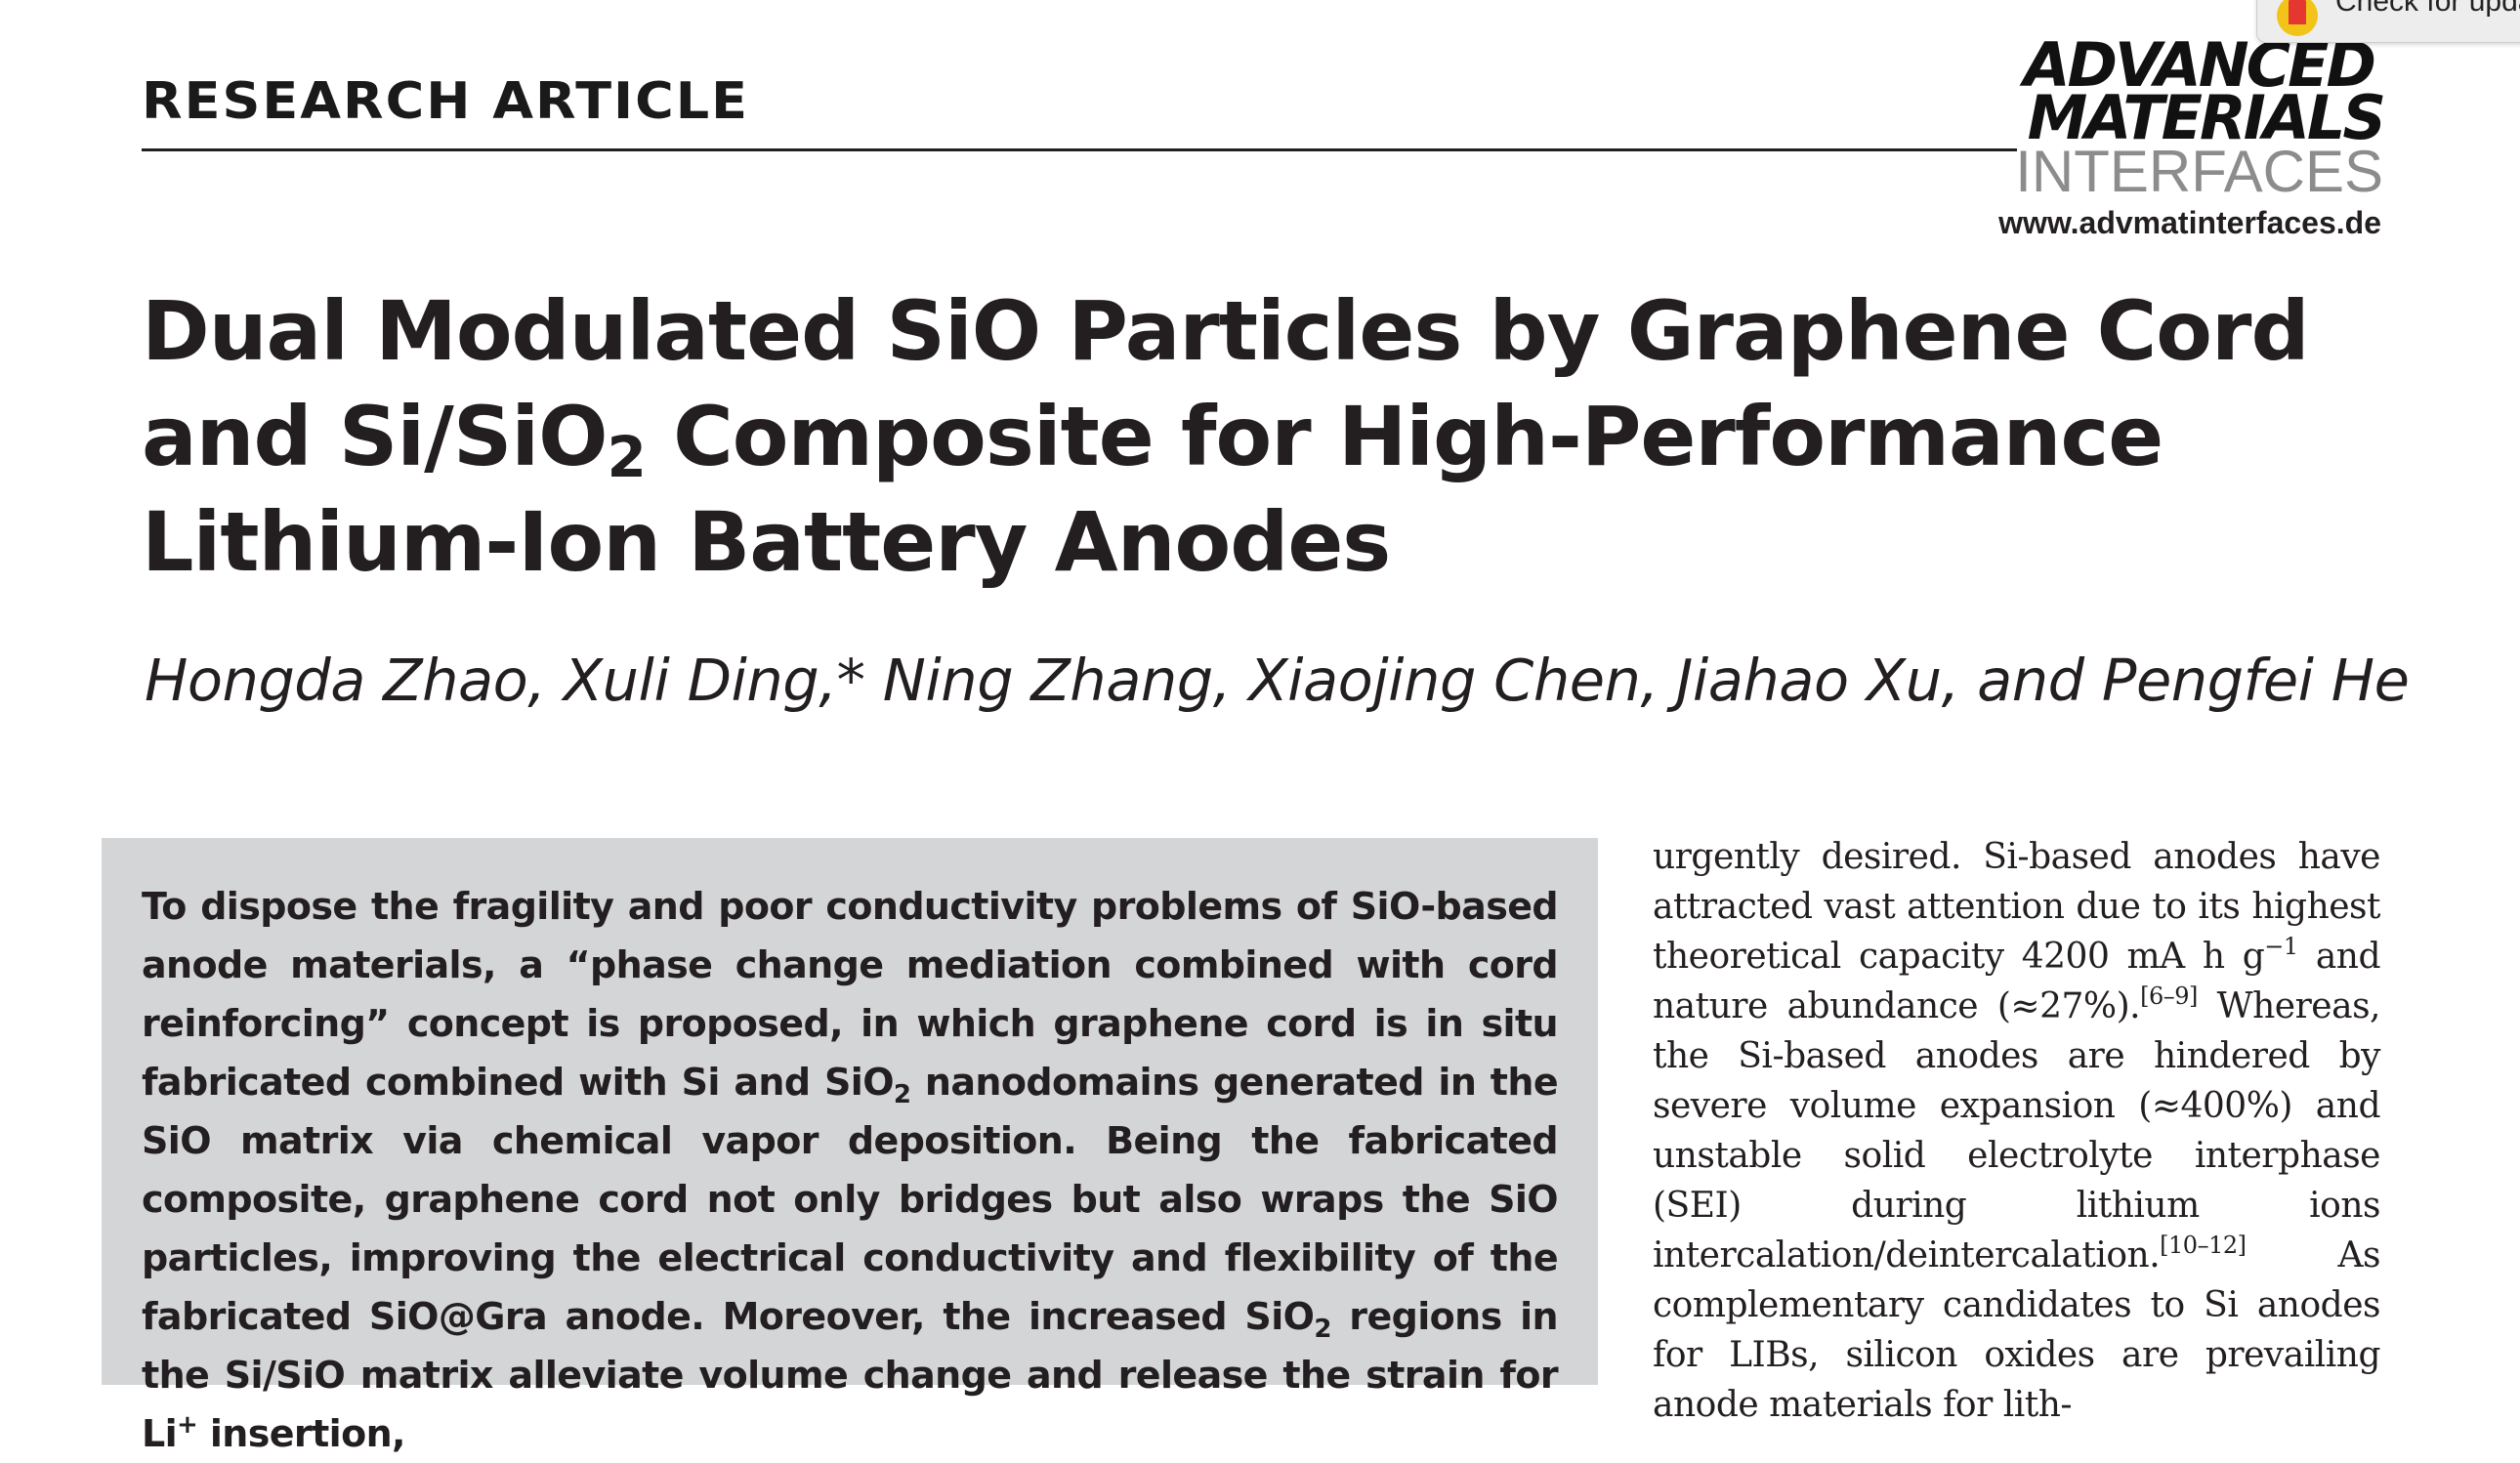 This screenshot has width=2520, height=1463. I want to click on bookmark-icon, so click(2297, 18).